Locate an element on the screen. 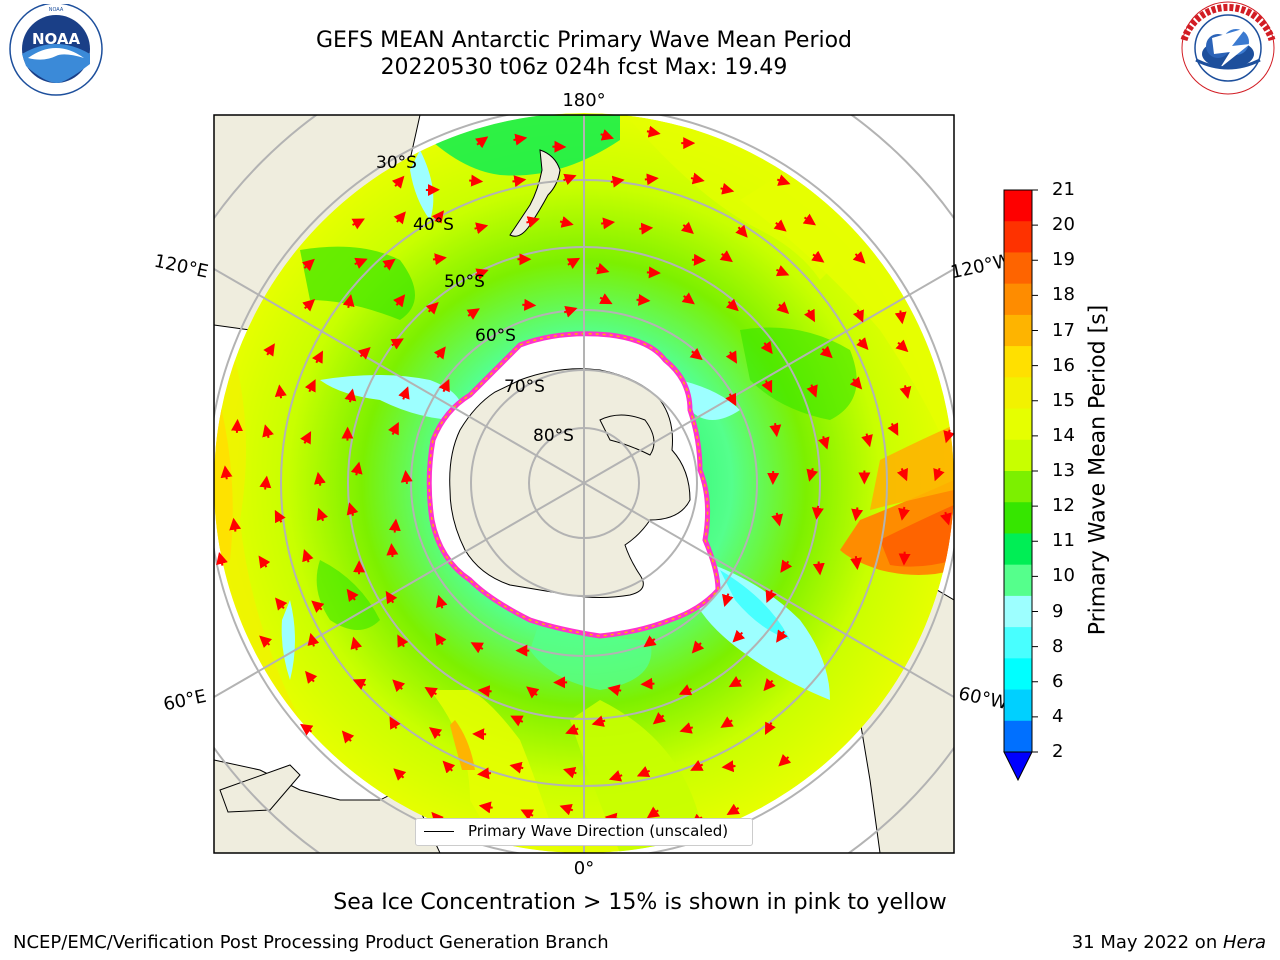  colorbar-label: Primary Wave Mean Period [s] is located at coordinates (1098, 470).